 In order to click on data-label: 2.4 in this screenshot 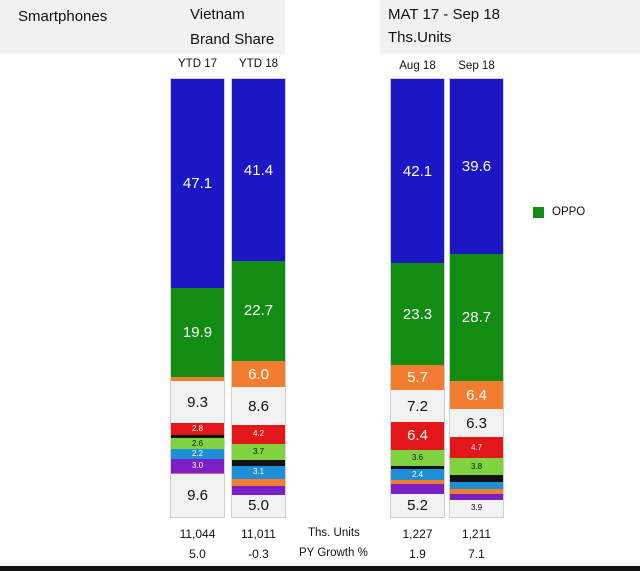, I will do `click(417, 474)`.